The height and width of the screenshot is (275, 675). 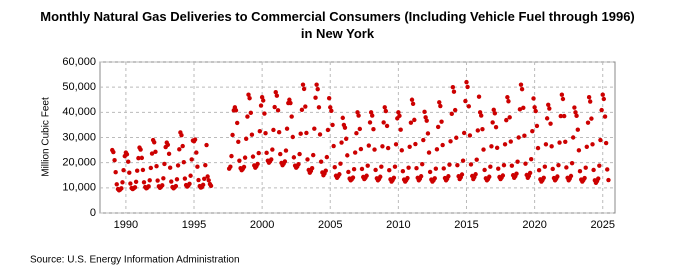 What do you see at coordinates (194, 225) in the screenshot?
I see `x-tick-label: 1995` at bounding box center [194, 225].